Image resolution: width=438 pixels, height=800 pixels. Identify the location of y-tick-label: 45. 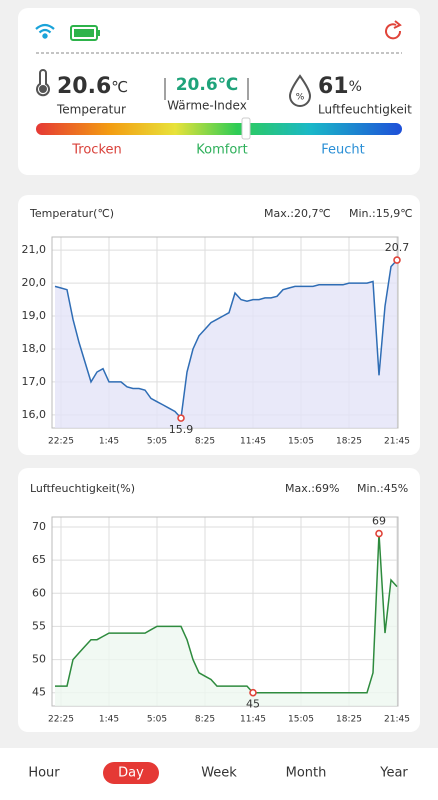
(39, 692).